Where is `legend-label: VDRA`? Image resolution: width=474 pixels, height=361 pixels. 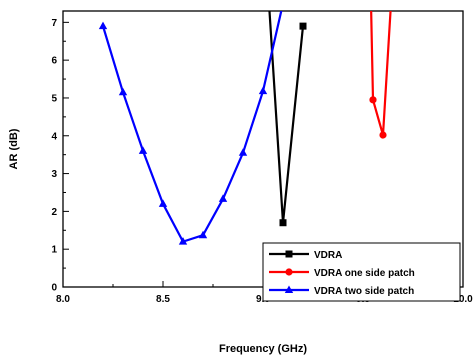 legend-label: VDRA is located at coordinates (328, 255).